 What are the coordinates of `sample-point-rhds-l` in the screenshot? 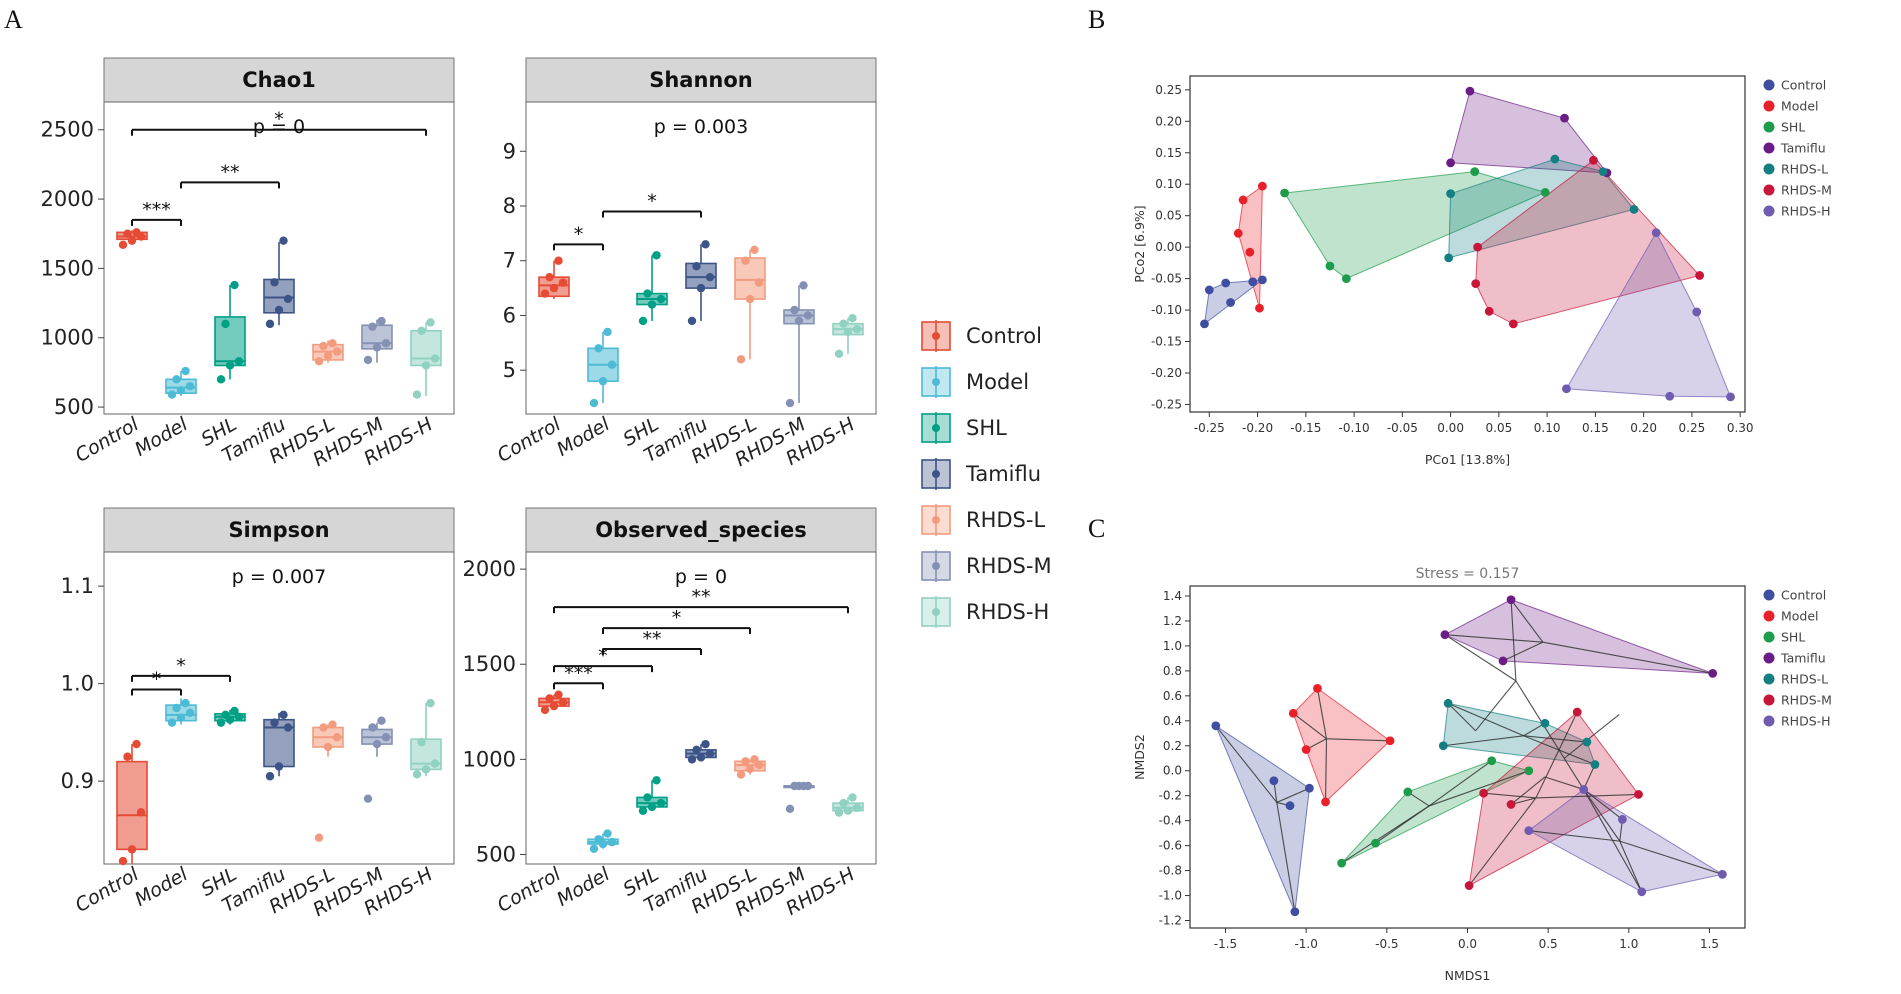 It's located at (1448, 703).